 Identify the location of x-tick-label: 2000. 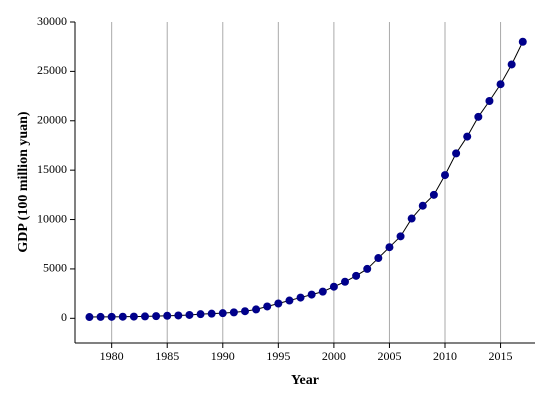
(334, 356).